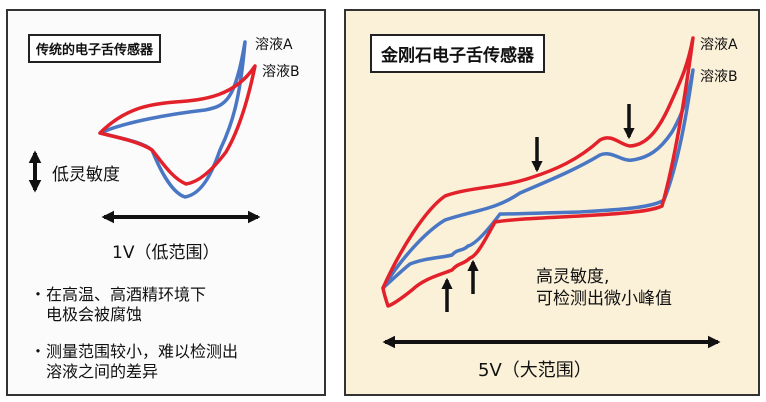  I want to click on left-sensitivity-label: 低灵敏度, so click(86, 175).